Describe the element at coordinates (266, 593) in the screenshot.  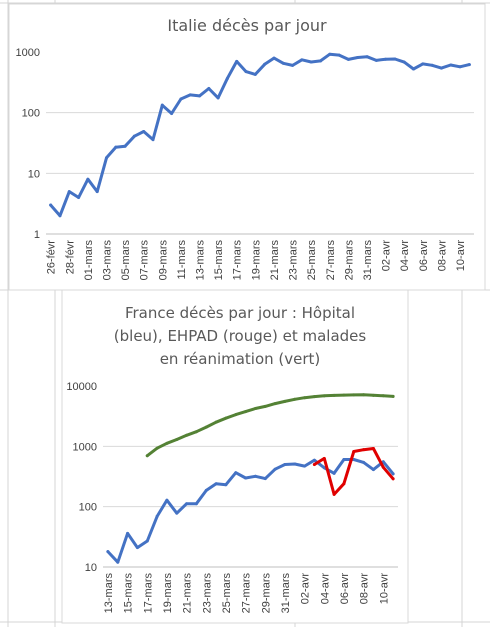
I see `x-tick-label: 29-mars` at that location.